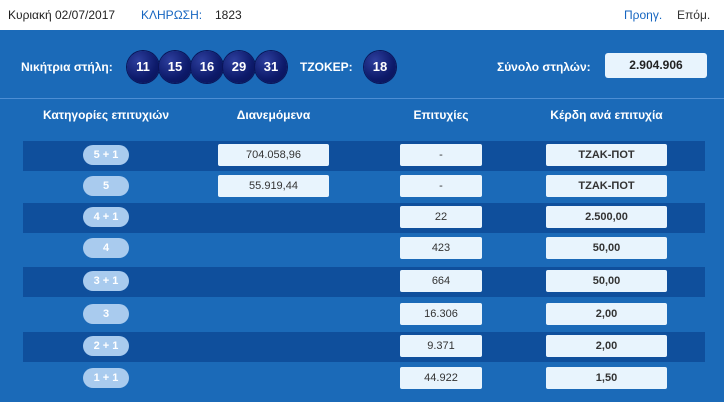  Describe the element at coordinates (106, 346) in the screenshot. I see `category-badge: 2 + 1` at that location.